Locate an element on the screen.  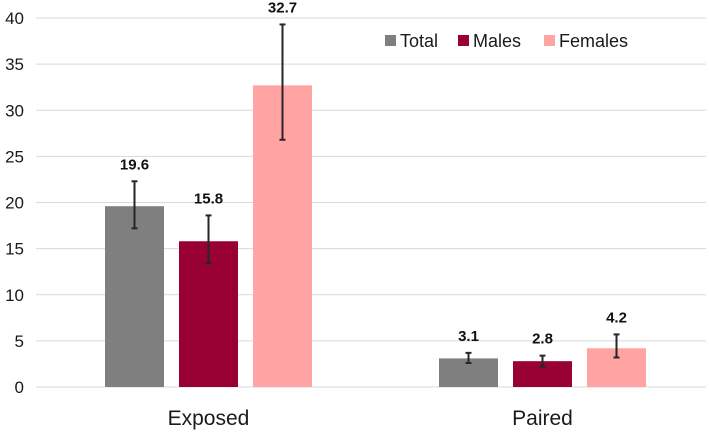
data-label: 2.8 is located at coordinates (542, 339).